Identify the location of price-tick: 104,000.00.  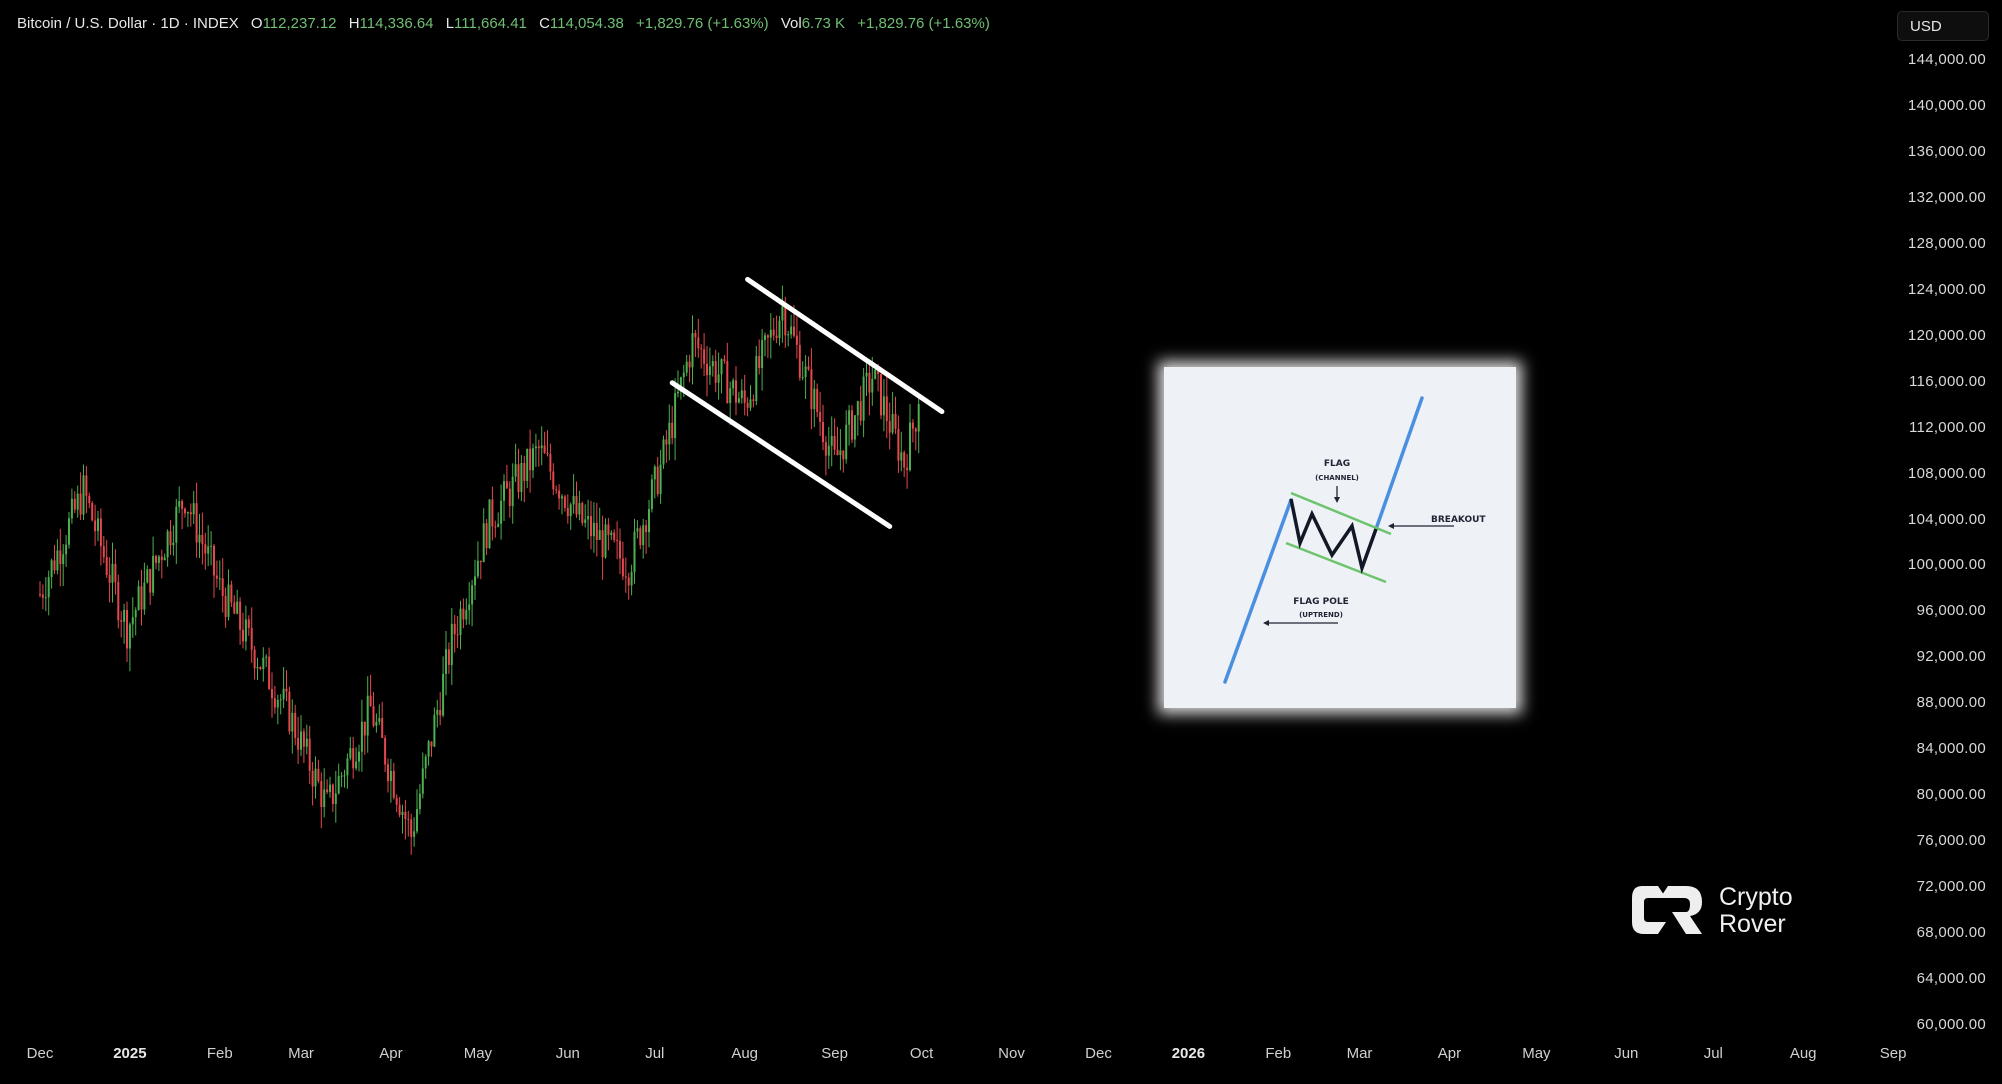
(1946, 519).